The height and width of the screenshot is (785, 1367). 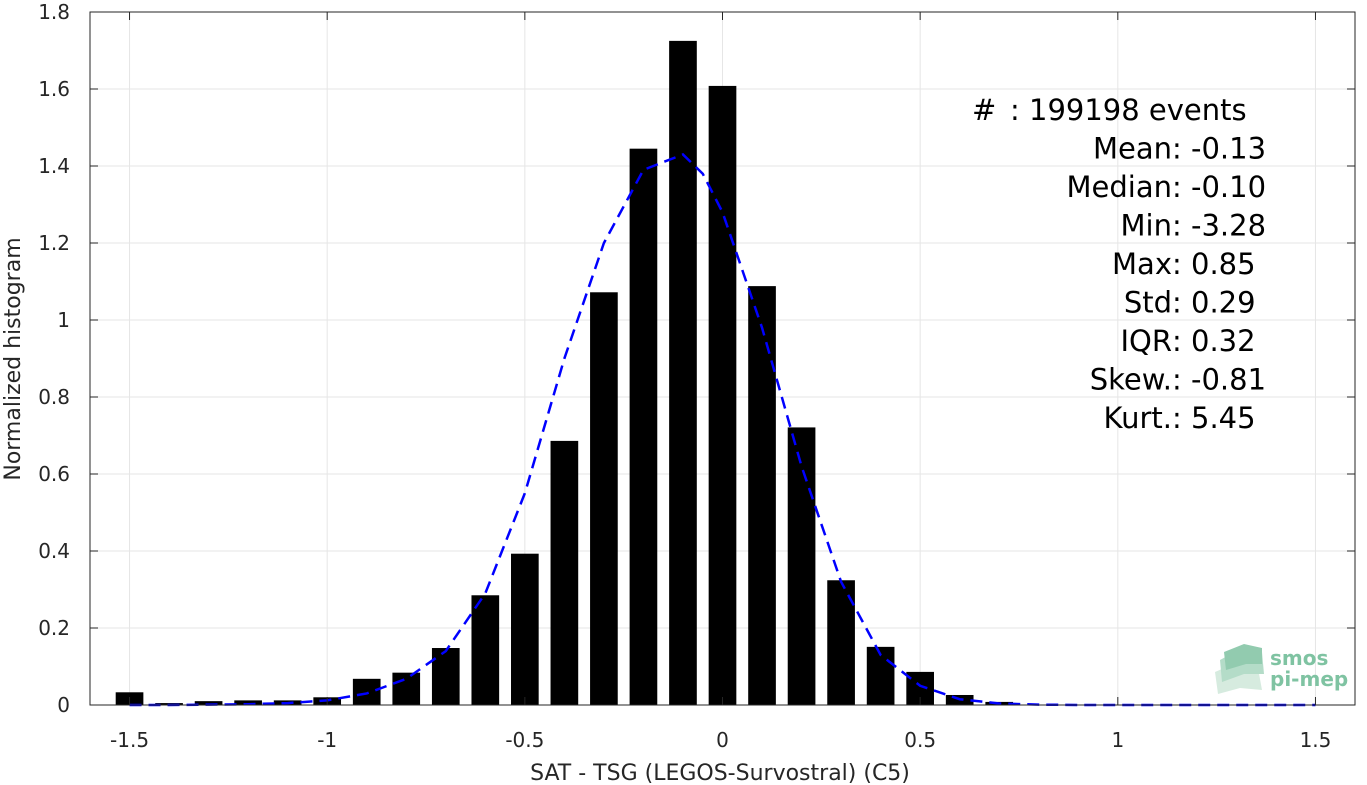 I want to click on y-axis-label: Normalized histogram, so click(x=13, y=358).